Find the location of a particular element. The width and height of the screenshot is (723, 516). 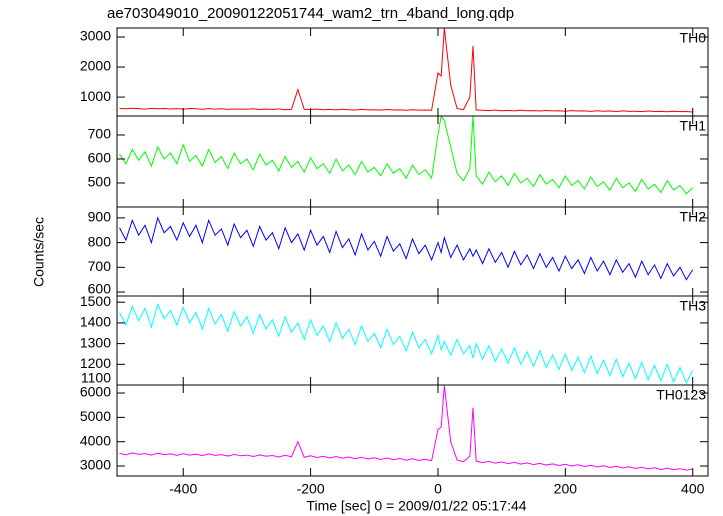

panel-label: TH0123 is located at coordinates (681, 395).